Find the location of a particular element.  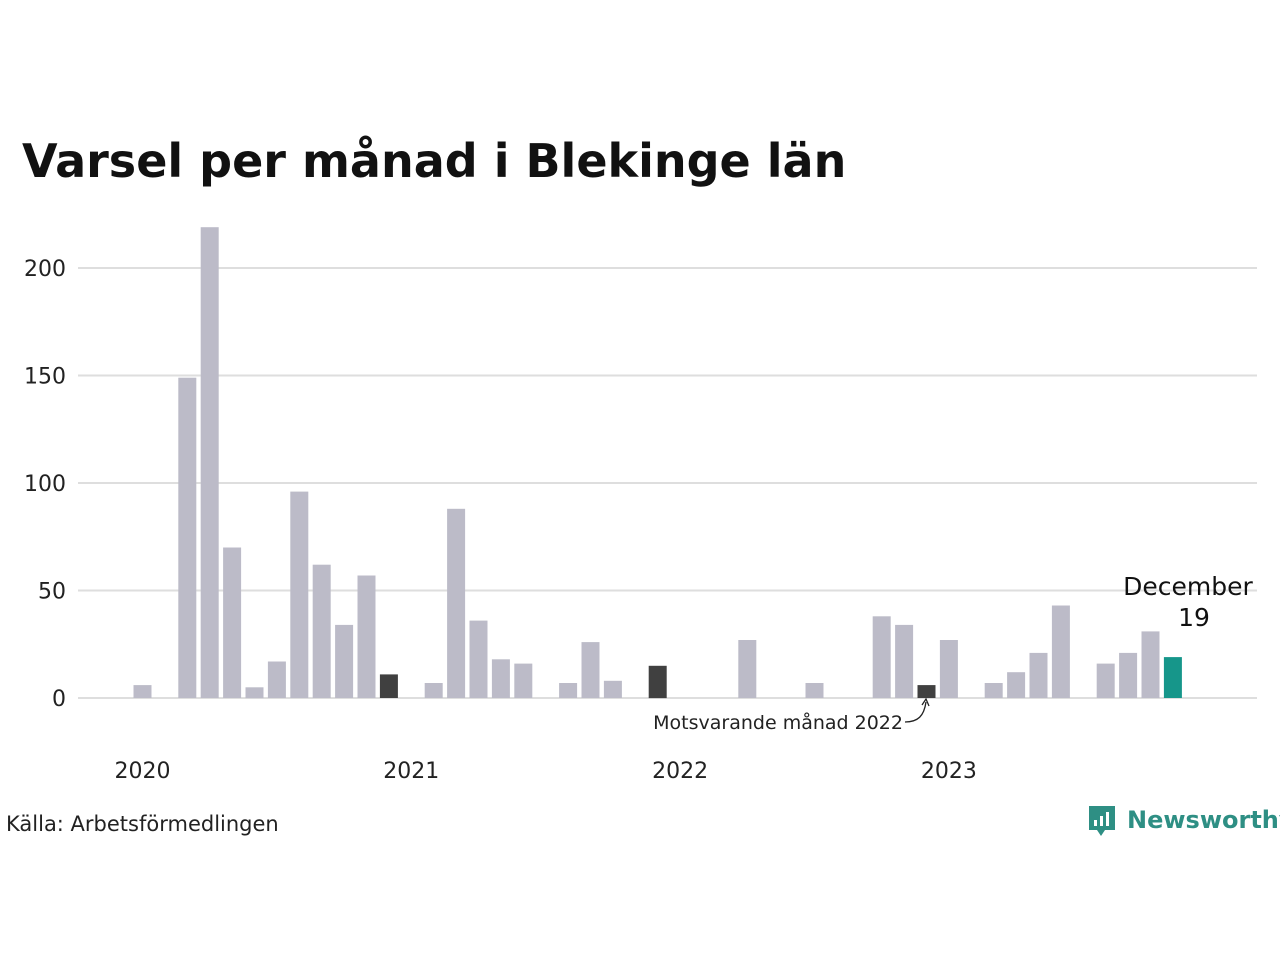

highlight-value-label: 19 is located at coordinates (1194, 617).